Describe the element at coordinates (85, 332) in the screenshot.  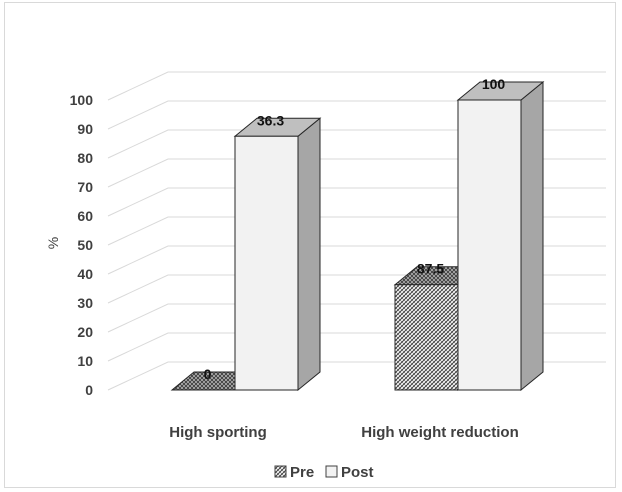
I see `y-tick-label: 20` at that location.